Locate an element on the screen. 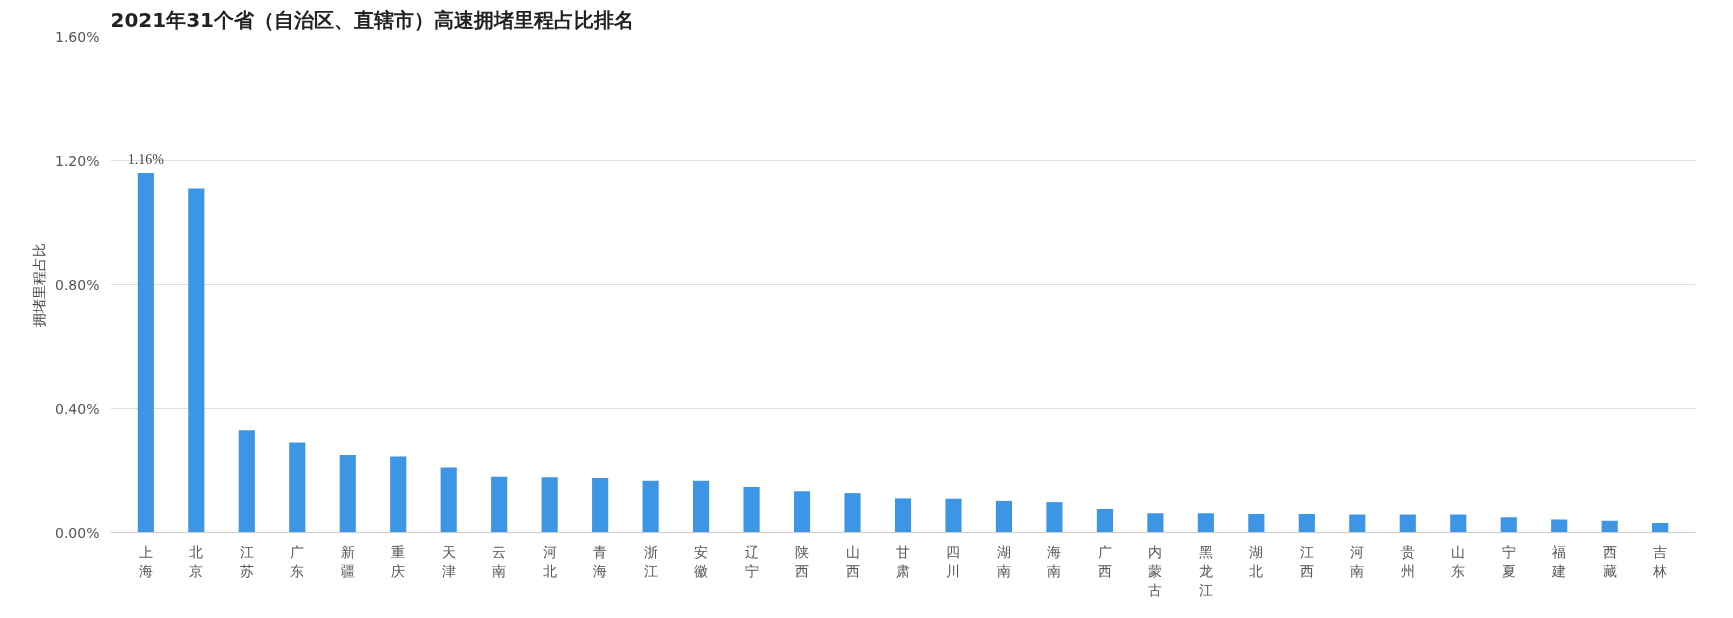 This screenshot has width=1733, height=618. x-tick-label: 河北 is located at coordinates (549, 561).